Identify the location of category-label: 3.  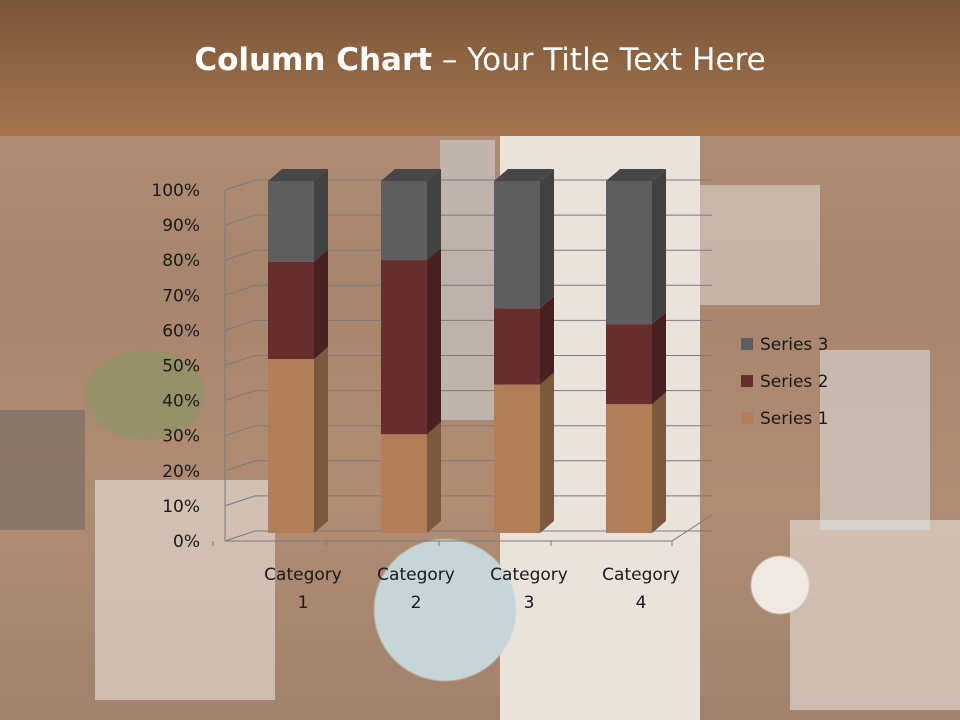
(529, 603).